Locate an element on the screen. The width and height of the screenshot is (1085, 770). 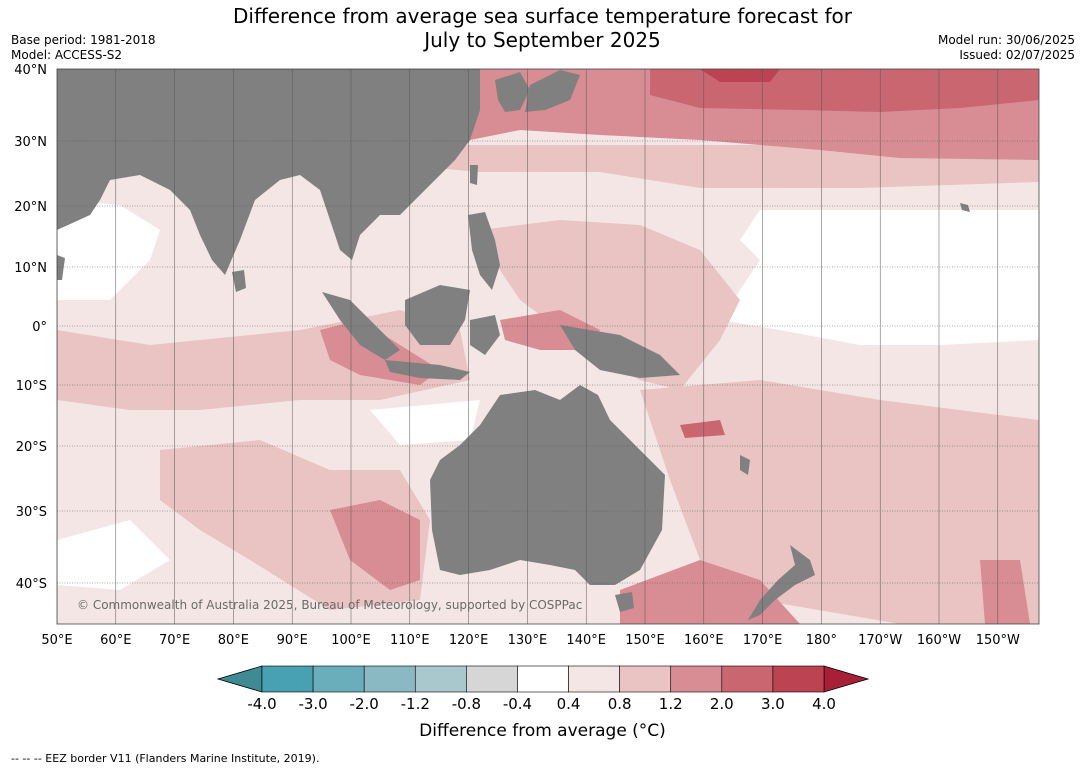
lat-label: 10°N is located at coordinates (30, 268).